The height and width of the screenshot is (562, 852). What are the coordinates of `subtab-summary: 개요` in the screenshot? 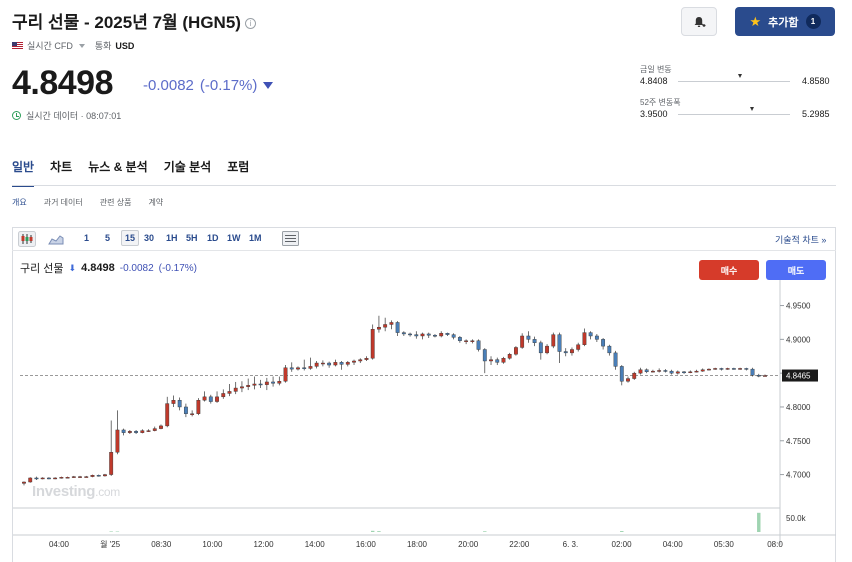 It's located at (19, 202).